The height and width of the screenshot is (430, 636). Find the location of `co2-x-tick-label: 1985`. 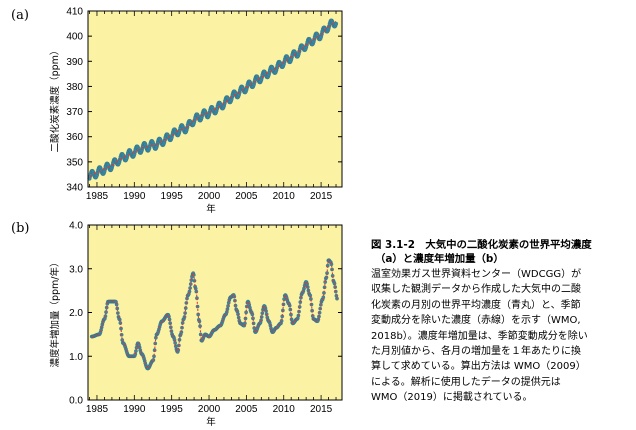

co2-x-tick-label: 1985 is located at coordinates (97, 196).